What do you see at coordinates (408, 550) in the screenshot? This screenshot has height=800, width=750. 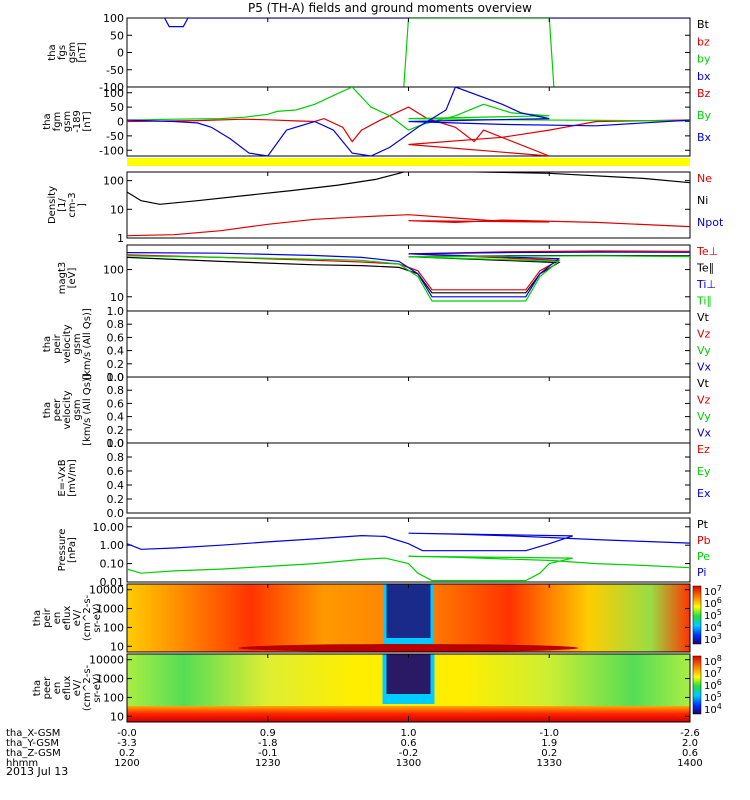 I see `pressure-frame` at bounding box center [408, 550].